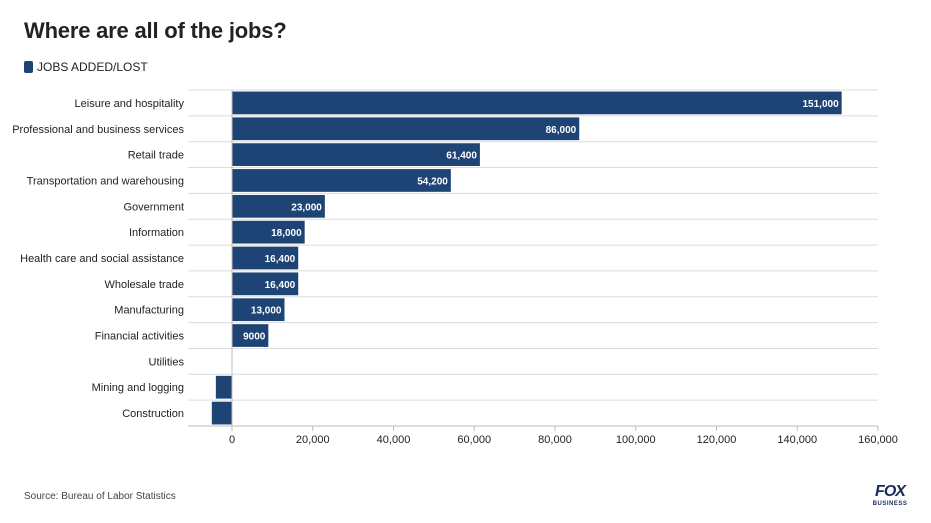 The image size is (931, 523). I want to click on data-label: 13,000, so click(266, 311).